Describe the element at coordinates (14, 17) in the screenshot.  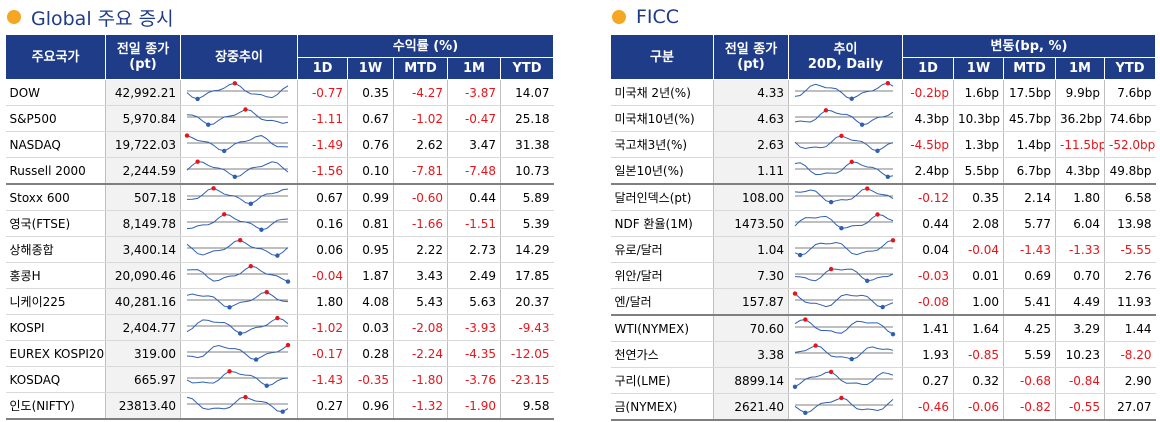
I see `bullet` at that location.